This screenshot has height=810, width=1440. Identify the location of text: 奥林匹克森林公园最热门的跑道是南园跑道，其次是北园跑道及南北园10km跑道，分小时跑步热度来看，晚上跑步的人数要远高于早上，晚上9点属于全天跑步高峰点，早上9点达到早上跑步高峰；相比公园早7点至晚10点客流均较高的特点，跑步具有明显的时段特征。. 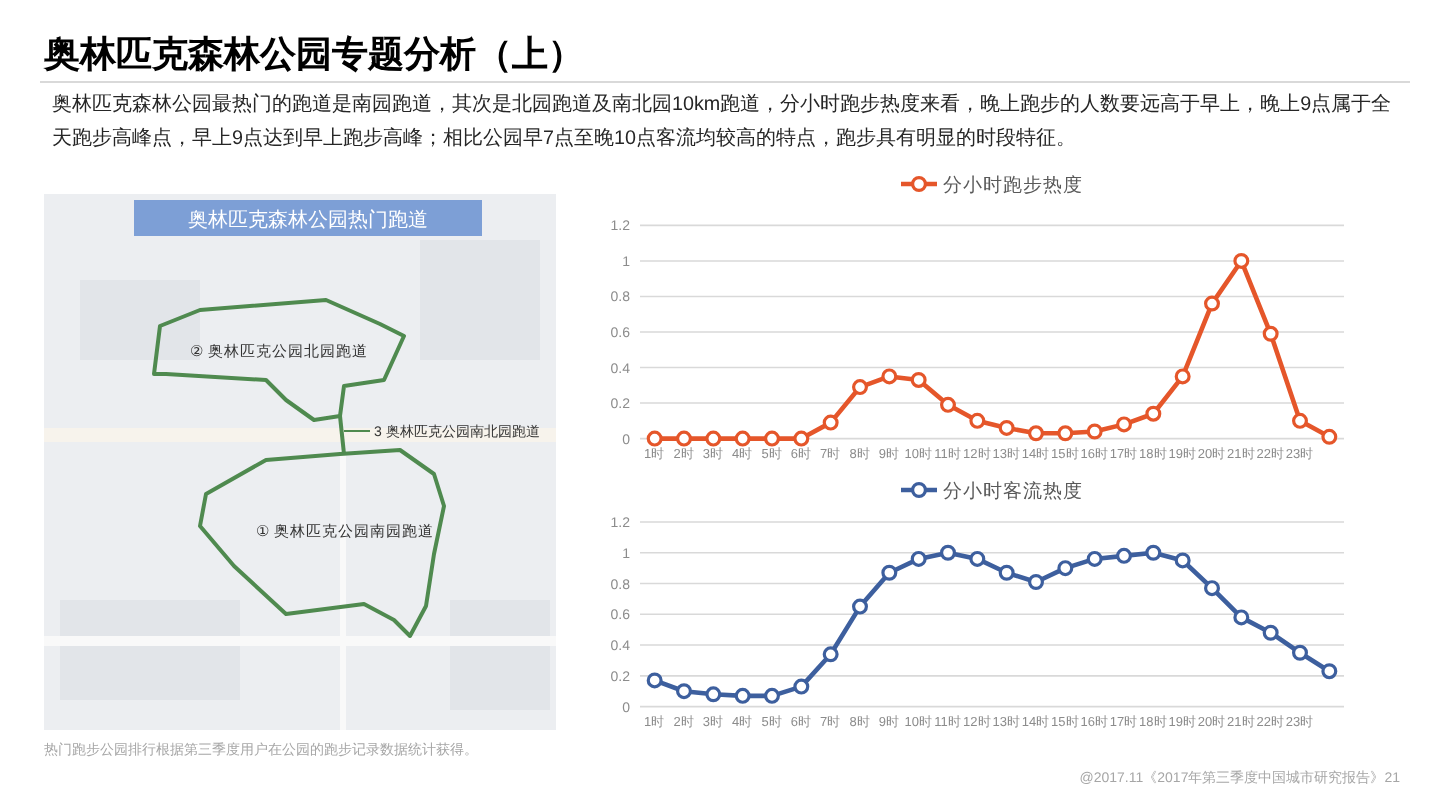
(723, 122).